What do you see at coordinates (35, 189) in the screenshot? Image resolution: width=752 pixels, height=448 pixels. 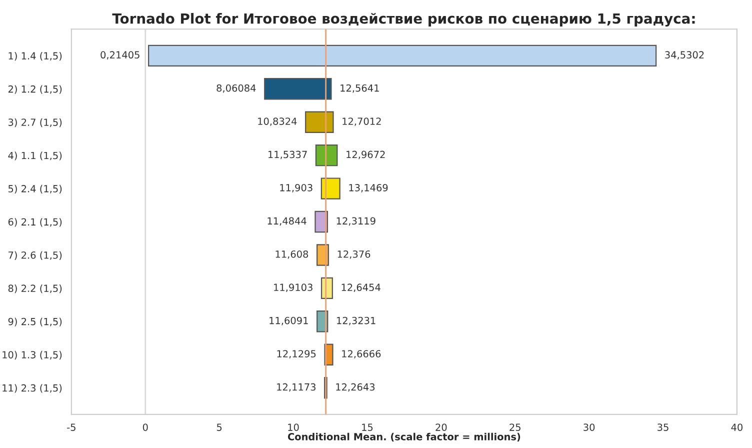 I see `y-tick-label: 5) 2.4 (1,5)` at bounding box center [35, 189].